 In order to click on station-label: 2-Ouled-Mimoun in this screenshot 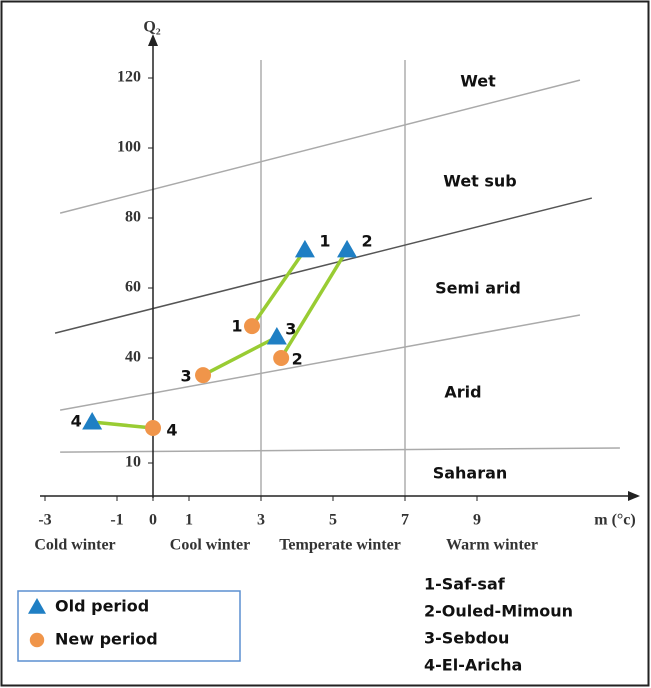, I will do `click(498, 611)`.